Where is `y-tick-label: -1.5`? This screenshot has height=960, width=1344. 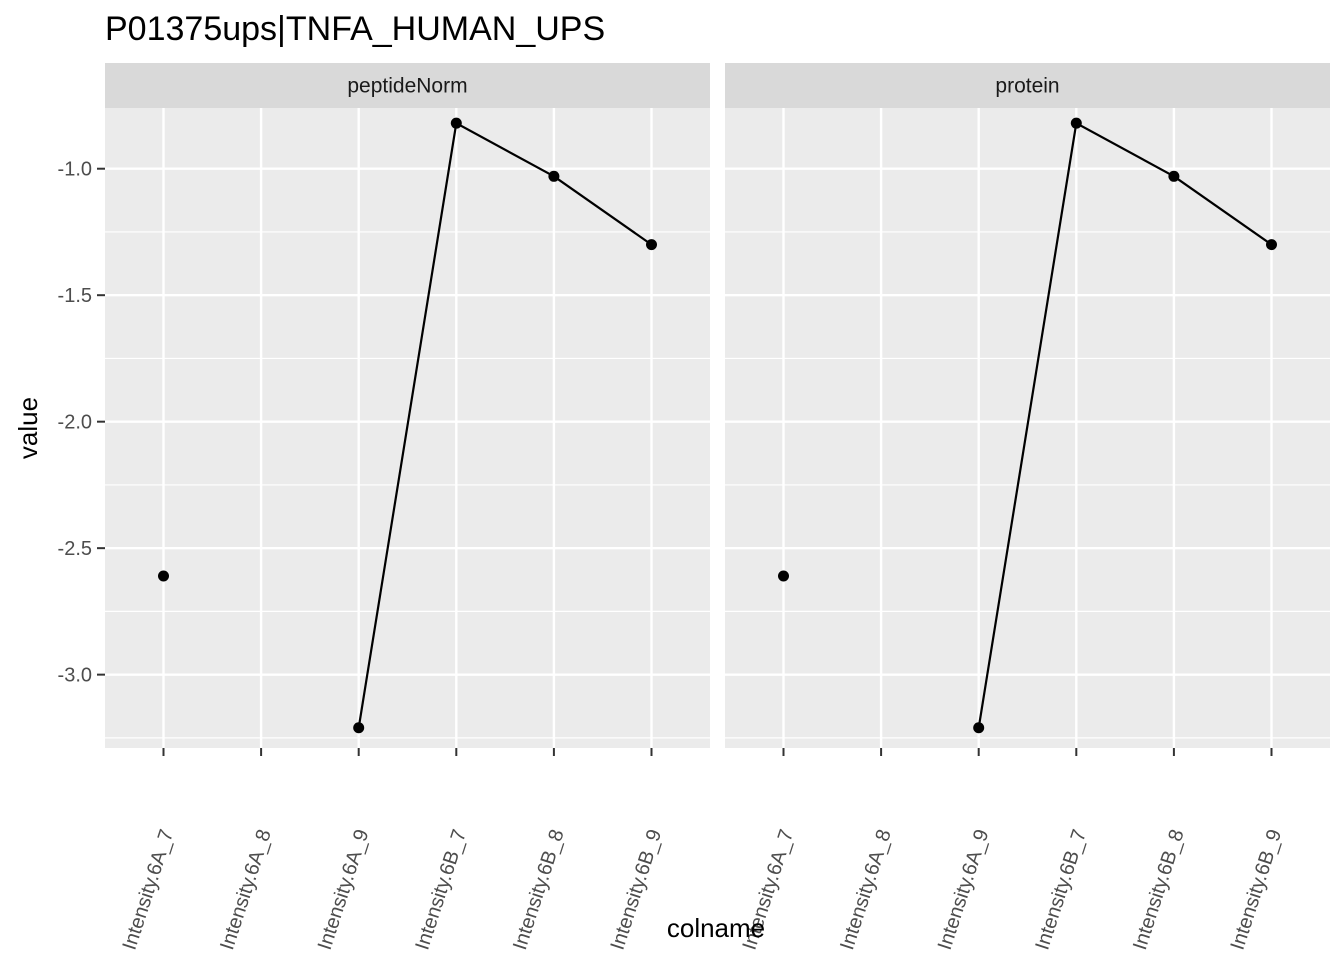 y-tick-label: -1.5 is located at coordinates (75, 296).